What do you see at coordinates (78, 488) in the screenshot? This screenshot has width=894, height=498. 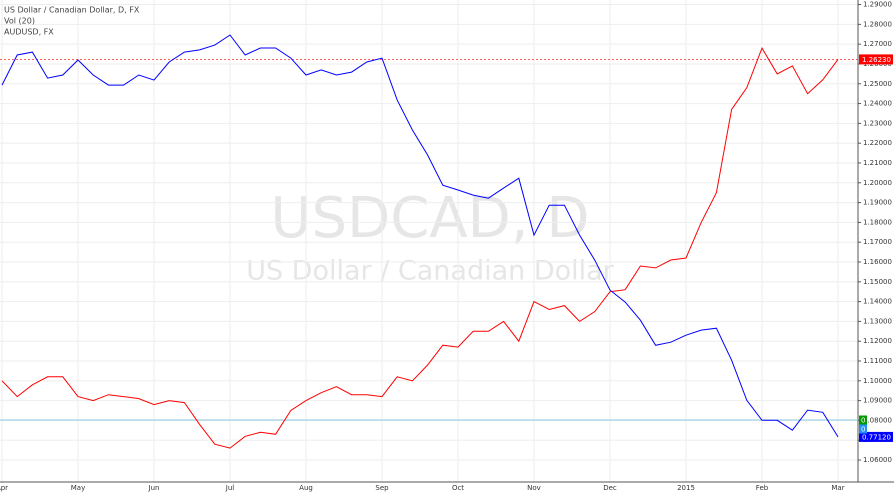 I see `x-tick-label: May` at bounding box center [78, 488].